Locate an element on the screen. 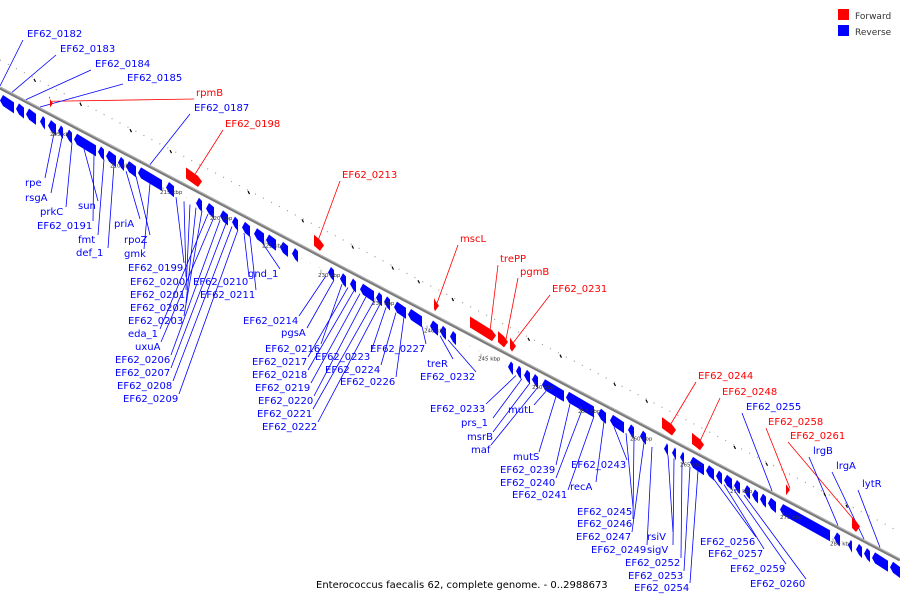  reverse-gene-label: EF62_0201 is located at coordinates (157, 295).